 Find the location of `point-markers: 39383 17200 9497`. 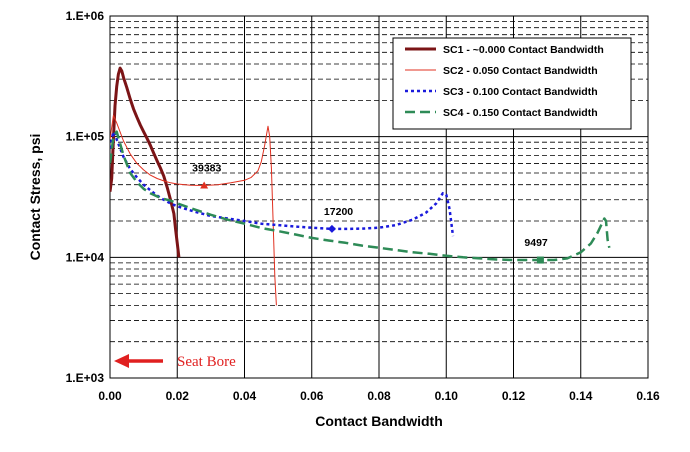

point-markers: 39383 17200 9497 is located at coordinates (370, 213).